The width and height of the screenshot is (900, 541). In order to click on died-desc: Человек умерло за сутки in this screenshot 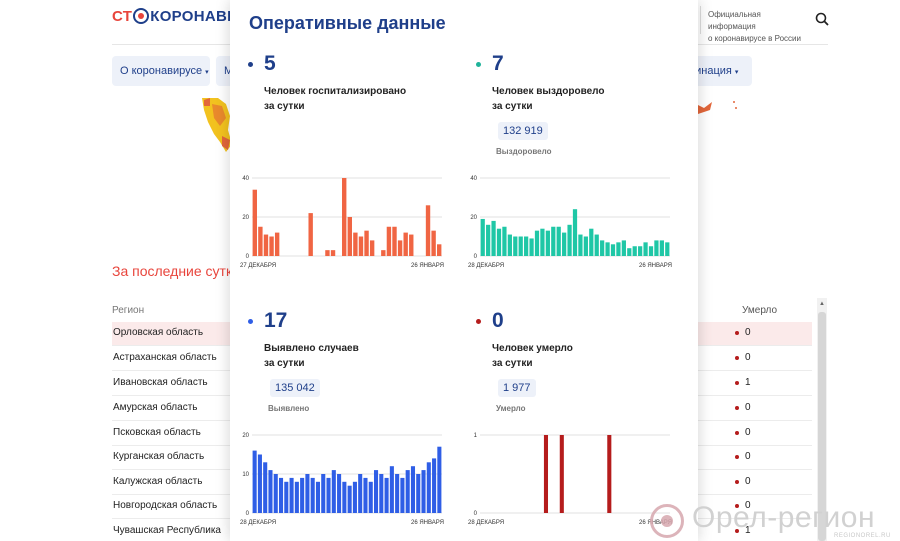, I will do `click(577, 356)`.